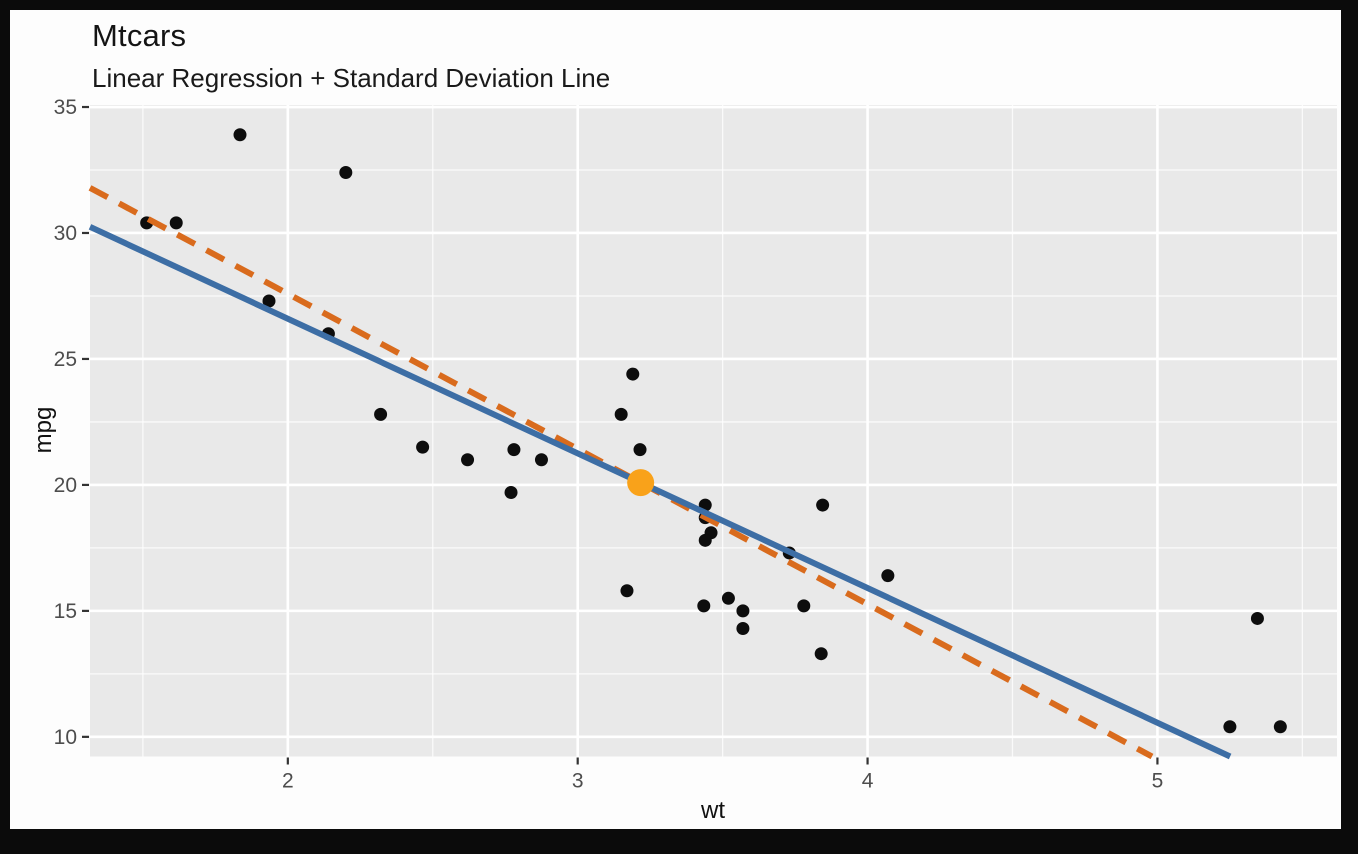  Describe the element at coordinates (139, 35) in the screenshot. I see `chart-title: Mtcars` at that location.